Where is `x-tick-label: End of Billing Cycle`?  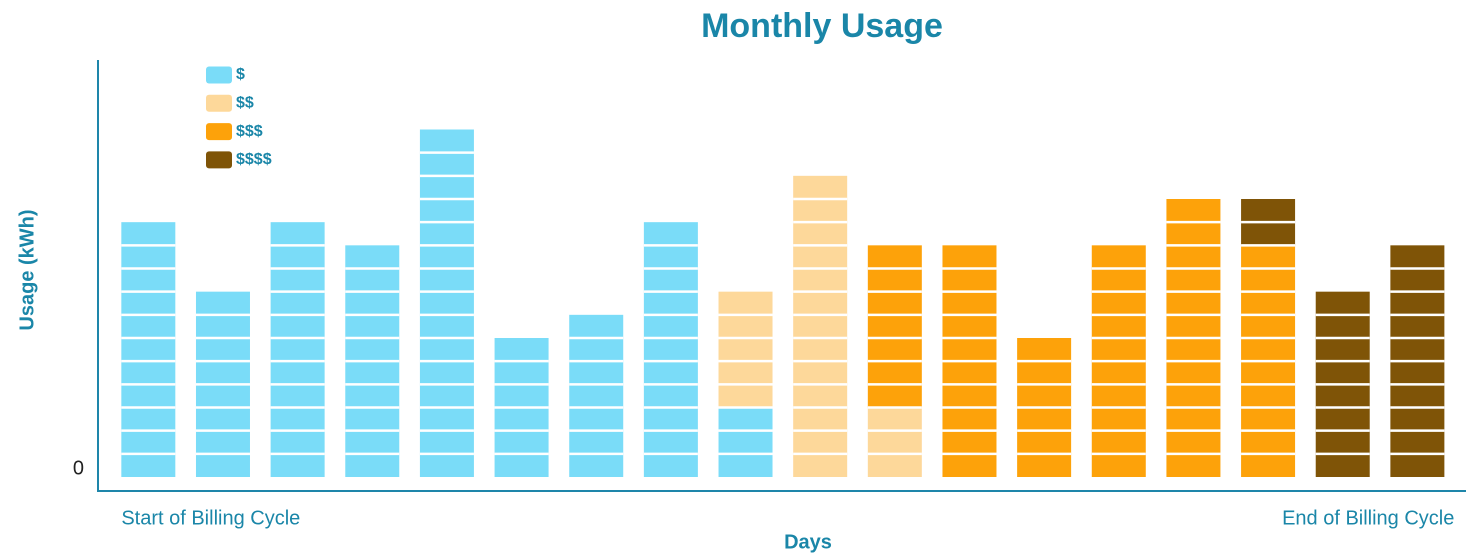 x-tick-label: End of Billing Cycle is located at coordinates (1368, 518).